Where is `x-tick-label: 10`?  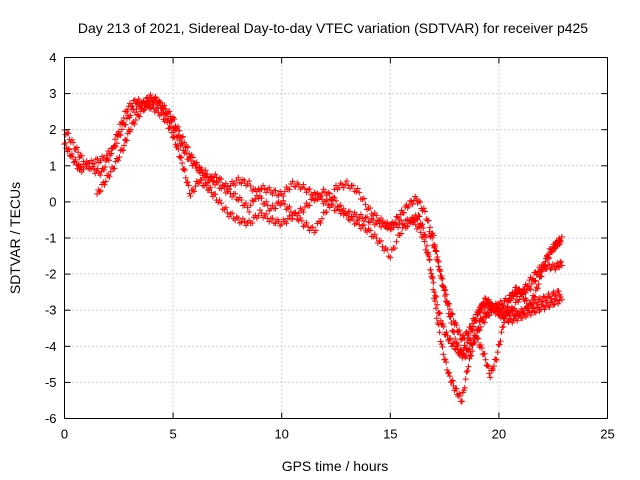
x-tick-label: 10 is located at coordinates (281, 434).